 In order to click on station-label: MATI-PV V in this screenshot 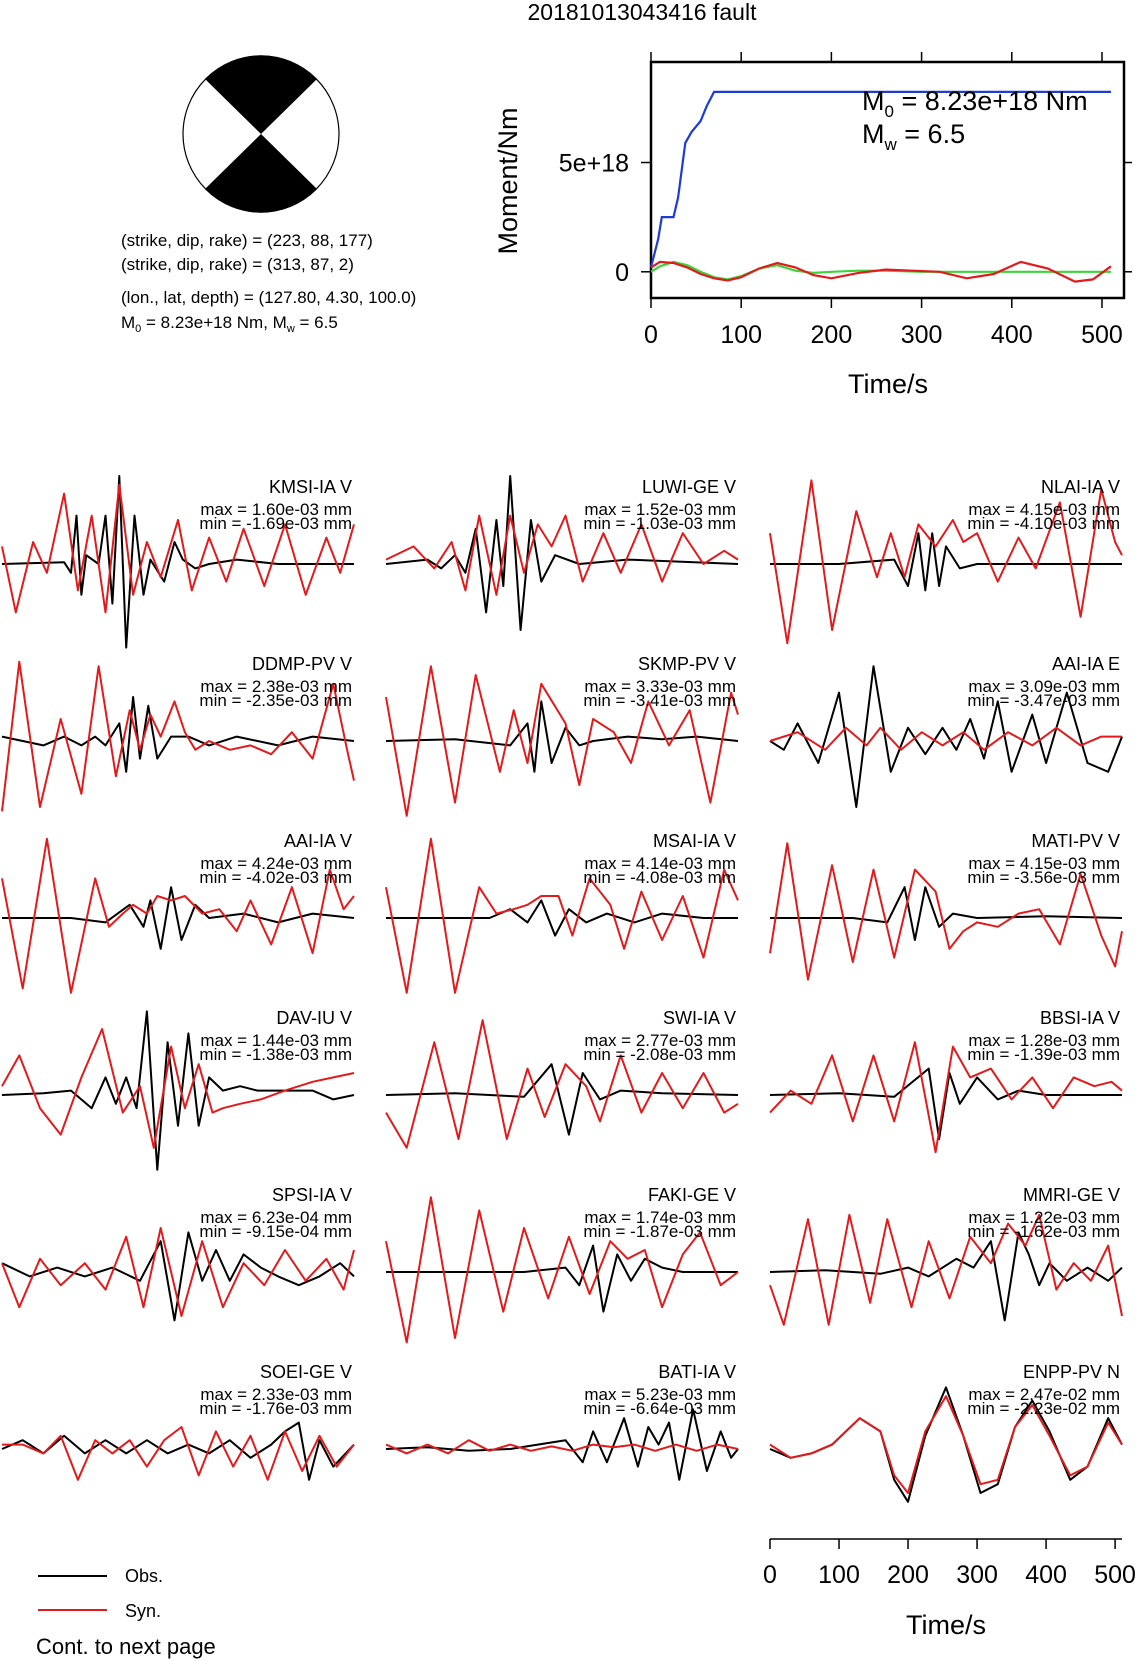, I will do `click(1075, 841)`.